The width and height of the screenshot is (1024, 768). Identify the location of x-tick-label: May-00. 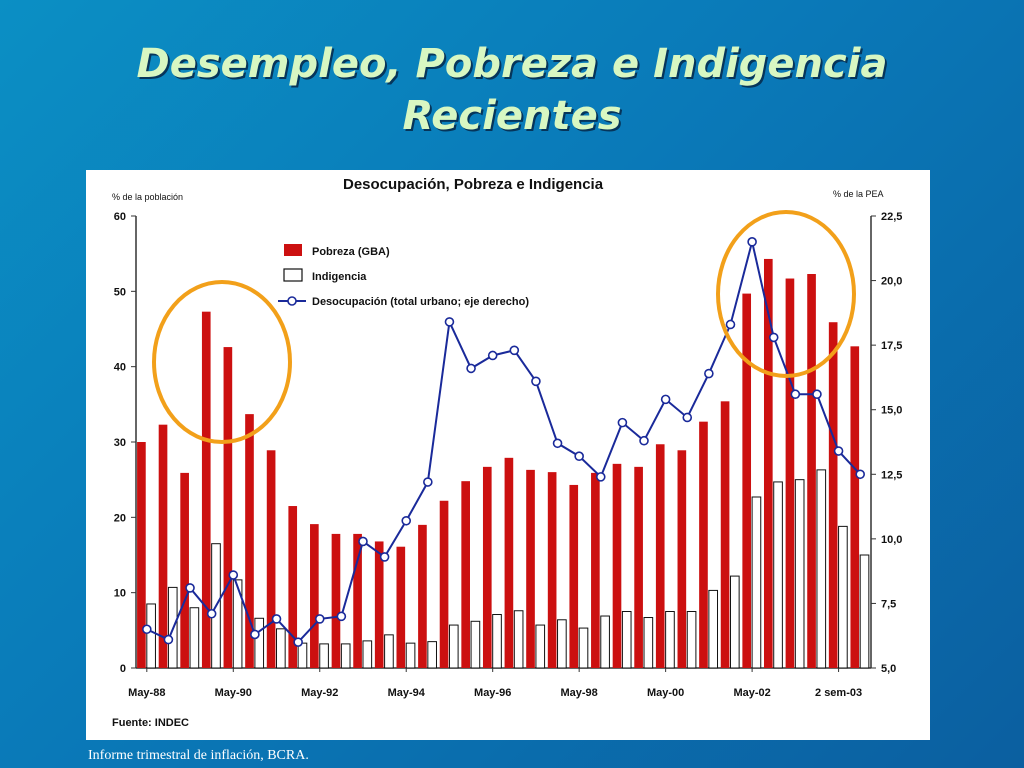
(665, 693).